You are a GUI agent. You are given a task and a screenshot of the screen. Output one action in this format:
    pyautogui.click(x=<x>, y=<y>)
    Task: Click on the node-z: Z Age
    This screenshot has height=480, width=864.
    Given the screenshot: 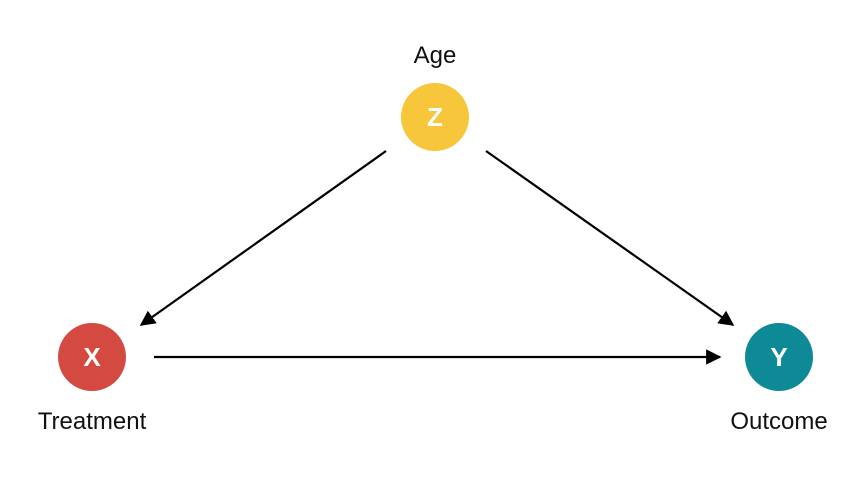 What is the action you would take?
    pyautogui.click(x=435, y=96)
    